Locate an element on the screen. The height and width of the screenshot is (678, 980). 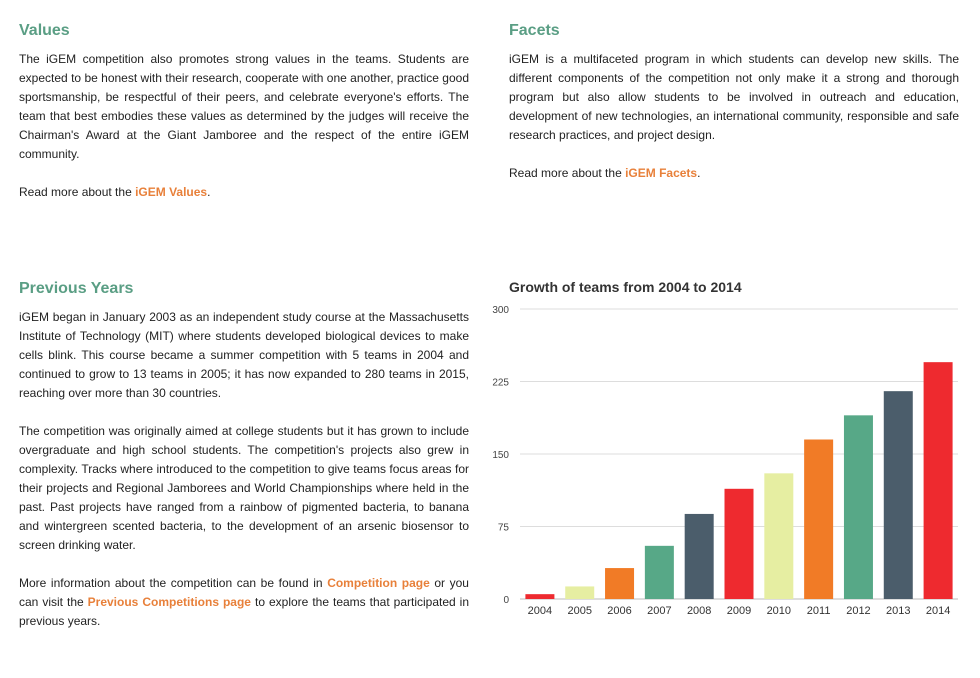
igem-values-link: iGEM Values is located at coordinates (171, 192).